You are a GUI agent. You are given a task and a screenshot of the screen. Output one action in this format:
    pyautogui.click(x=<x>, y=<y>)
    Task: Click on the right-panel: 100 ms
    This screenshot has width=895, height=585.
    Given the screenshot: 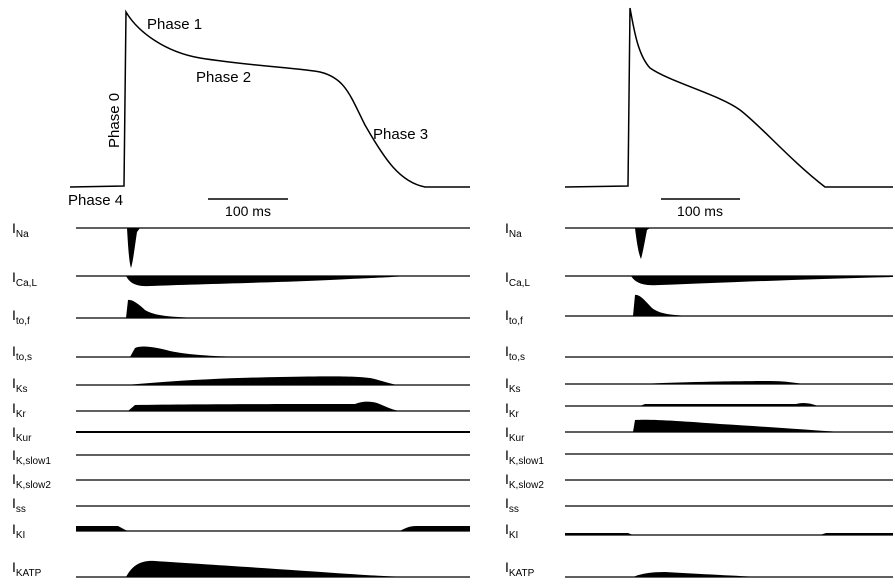 What is the action you would take?
    pyautogui.click(x=728, y=113)
    